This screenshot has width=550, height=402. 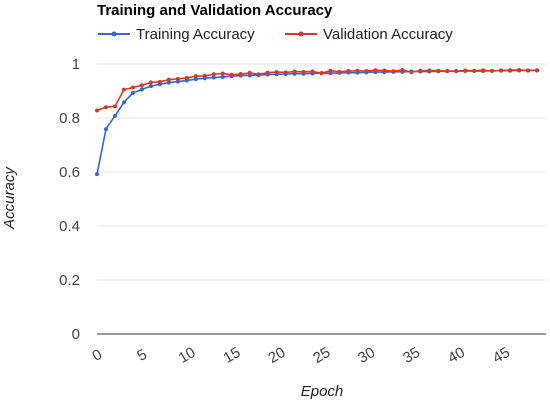 I want to click on y-axis-ticks: 0 0.2 0.4 0.6 0.8 1, so click(x=69, y=199).